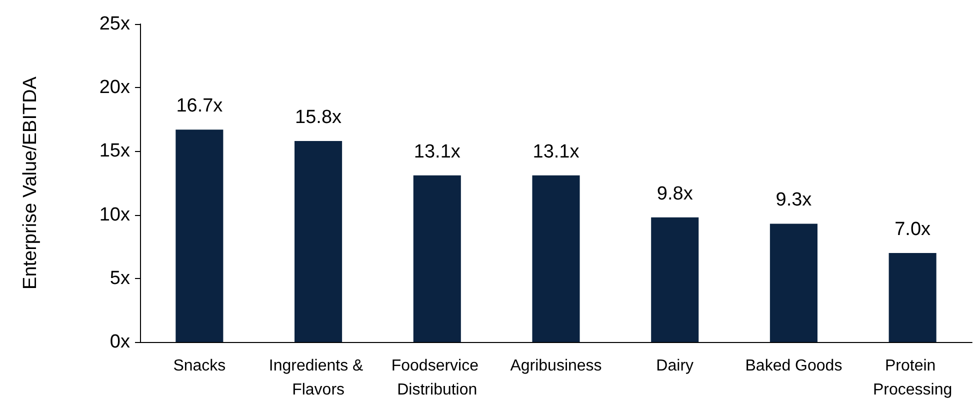 Image resolution: width=977 pixels, height=402 pixels. What do you see at coordinates (794, 200) in the screenshot?
I see `data-label: 9.3x` at bounding box center [794, 200].